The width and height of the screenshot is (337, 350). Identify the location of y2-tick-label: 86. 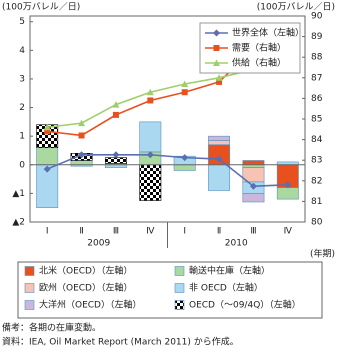
(317, 99).